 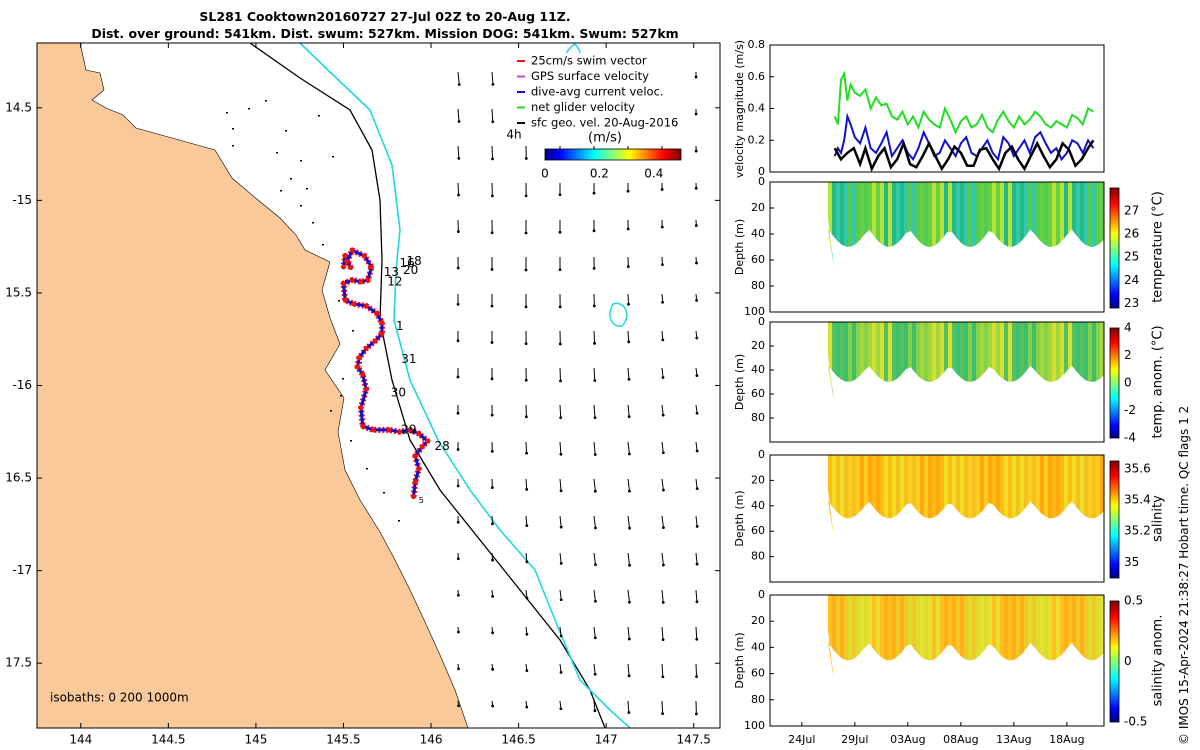 What do you see at coordinates (758, 259) in the screenshot?
I see `heatmap-ytick-label-0-3: 60` at bounding box center [758, 259].